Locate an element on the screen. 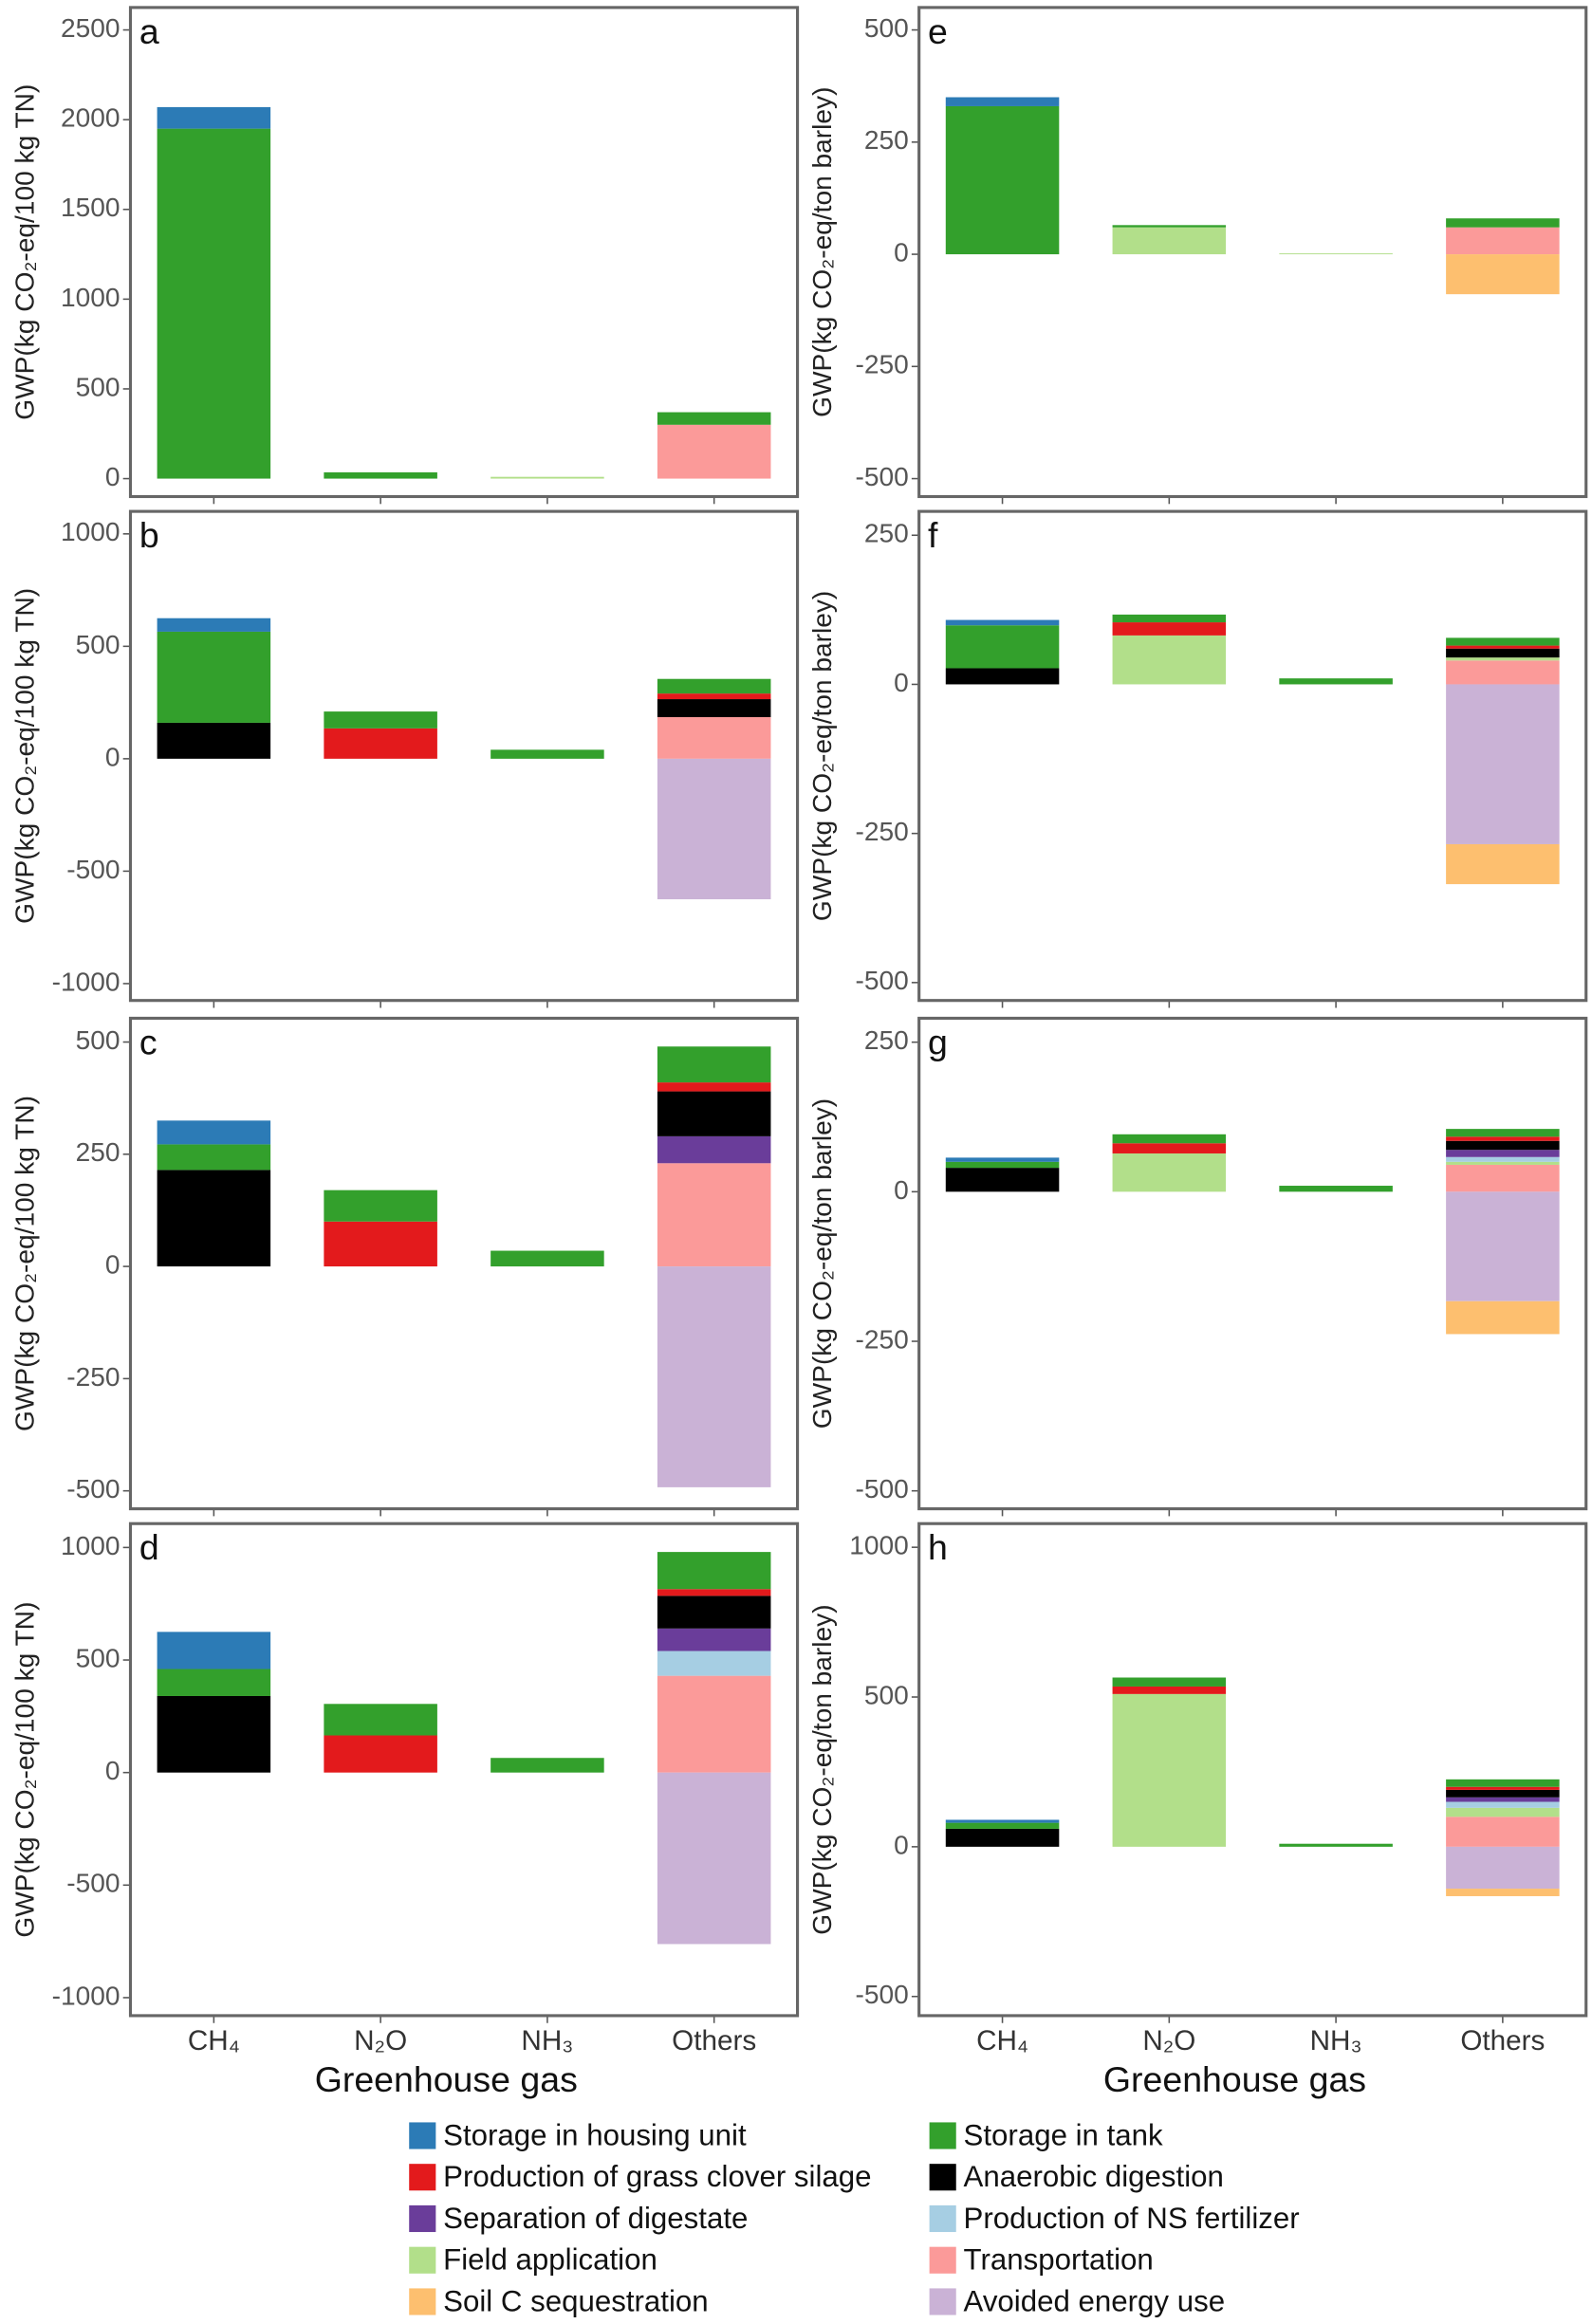  x-tick-label: NH₃ is located at coordinates (1336, 2041).